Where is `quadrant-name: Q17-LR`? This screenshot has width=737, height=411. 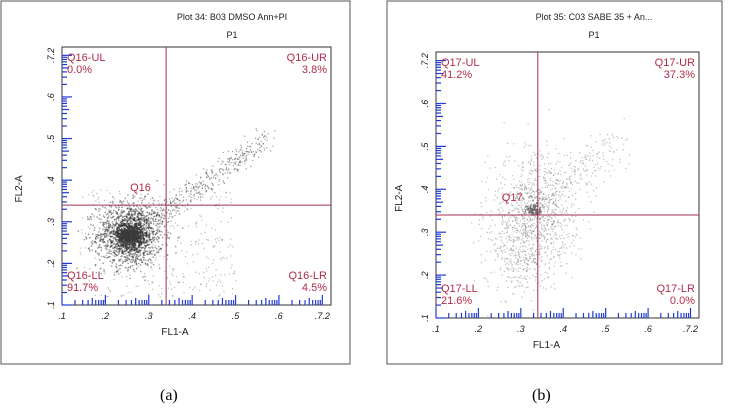
quadrant-name: Q17-LR is located at coordinates (675, 289).